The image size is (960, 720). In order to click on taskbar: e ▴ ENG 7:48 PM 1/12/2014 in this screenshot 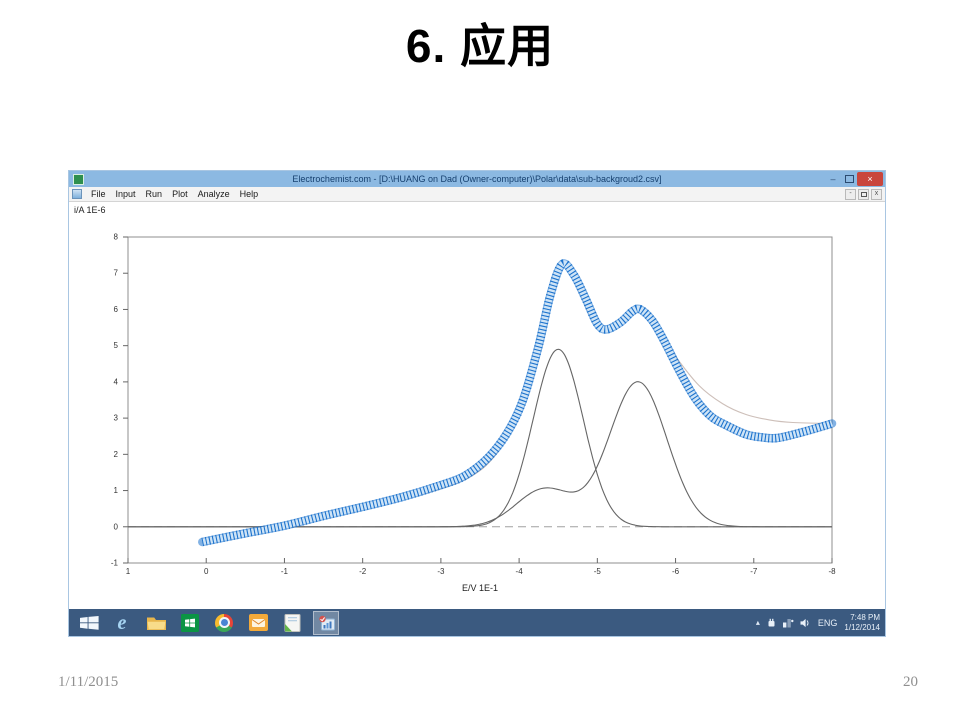, I will do `click(477, 622)`.